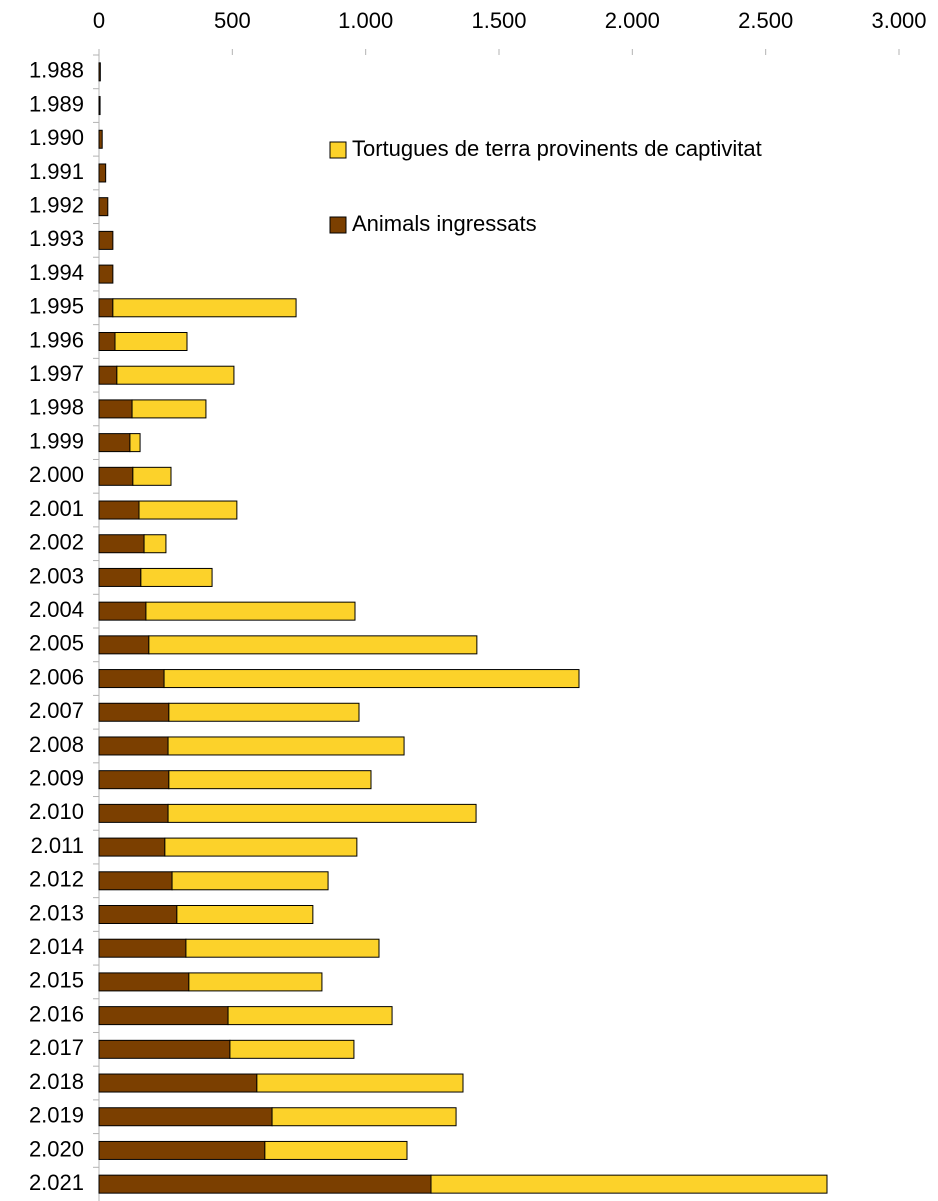 The height and width of the screenshot is (1201, 938). What do you see at coordinates (56, 542) in the screenshot?
I see `y-tick-label: 2.002` at bounding box center [56, 542].